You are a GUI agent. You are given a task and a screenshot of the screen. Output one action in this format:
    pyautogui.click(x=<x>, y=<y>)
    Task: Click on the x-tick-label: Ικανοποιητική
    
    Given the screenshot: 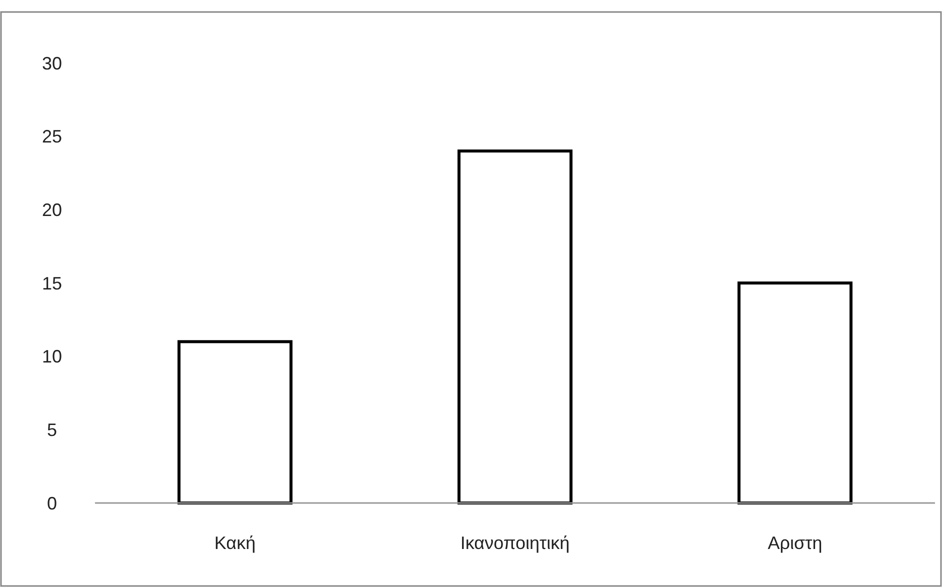 What is the action you would take?
    pyautogui.click(x=515, y=543)
    